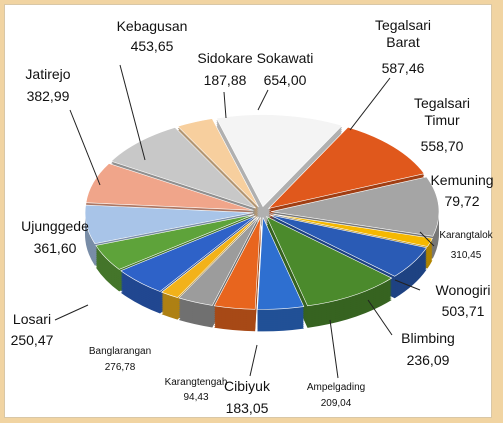 The image size is (503, 423). Describe the element at coordinates (120, 351) in the screenshot. I see `category-label: Banglarangan` at that location.